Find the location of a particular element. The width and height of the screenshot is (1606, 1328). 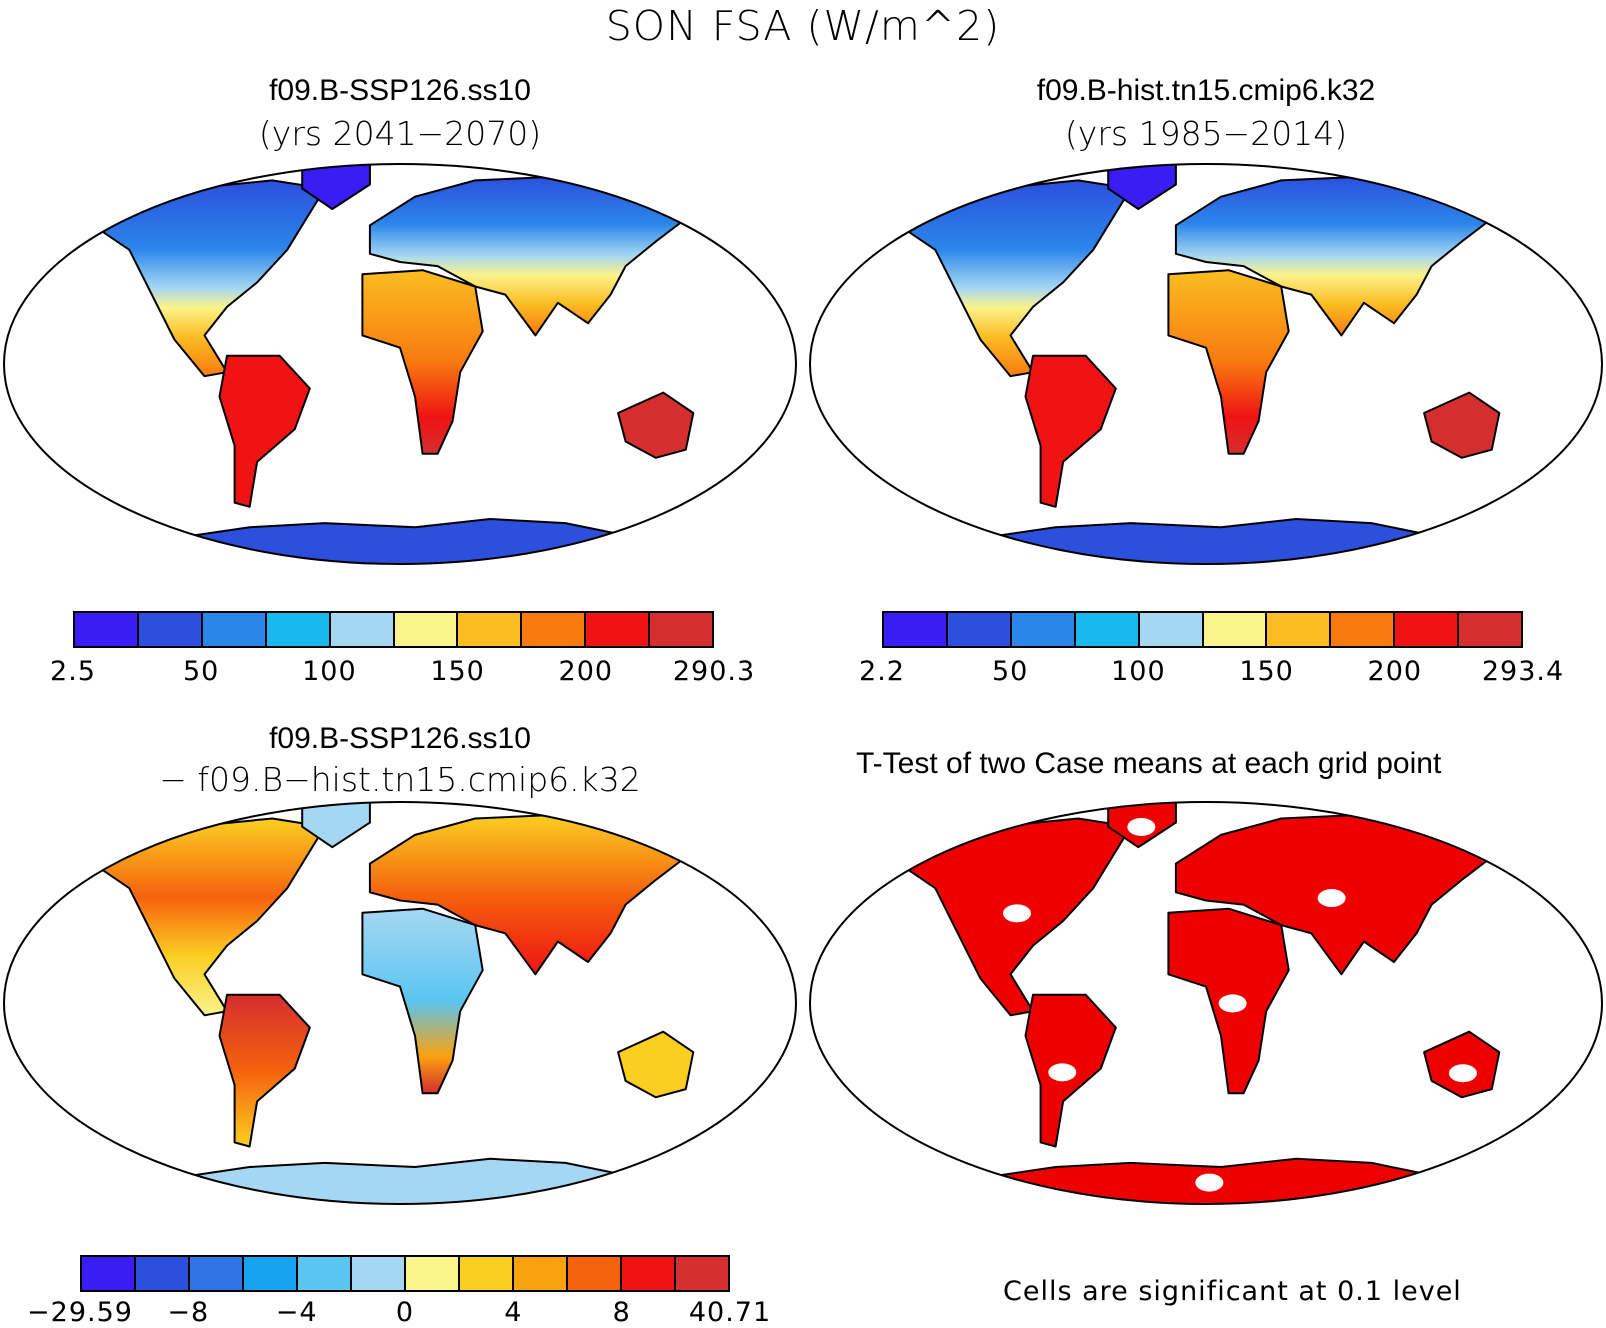

colorbar-tick-label: 290.3 is located at coordinates (714, 671).